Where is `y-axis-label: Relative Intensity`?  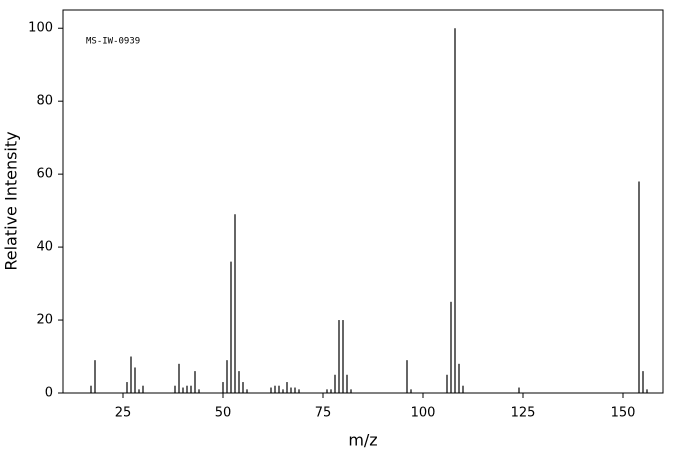
y-axis-label: Relative Intensity is located at coordinates (11, 200).